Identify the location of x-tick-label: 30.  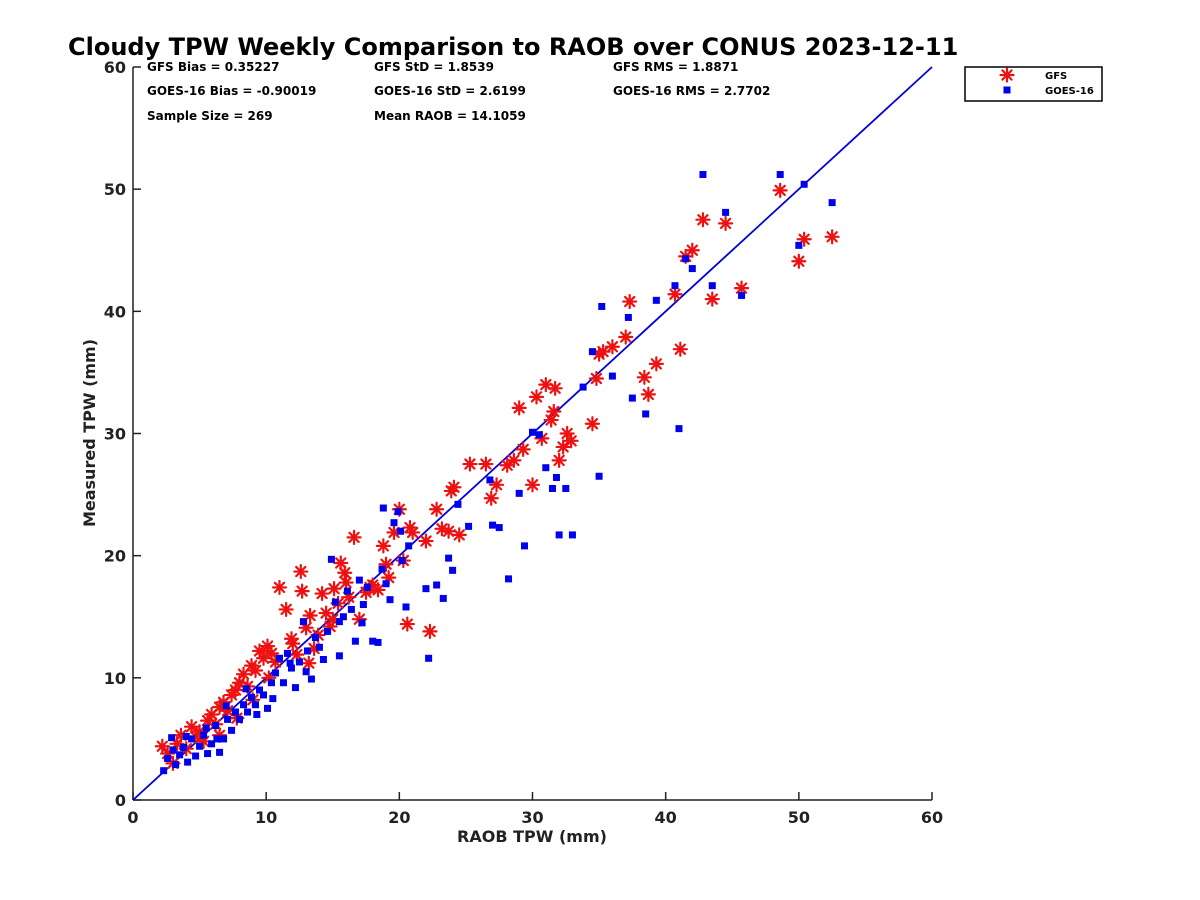
(532, 817).